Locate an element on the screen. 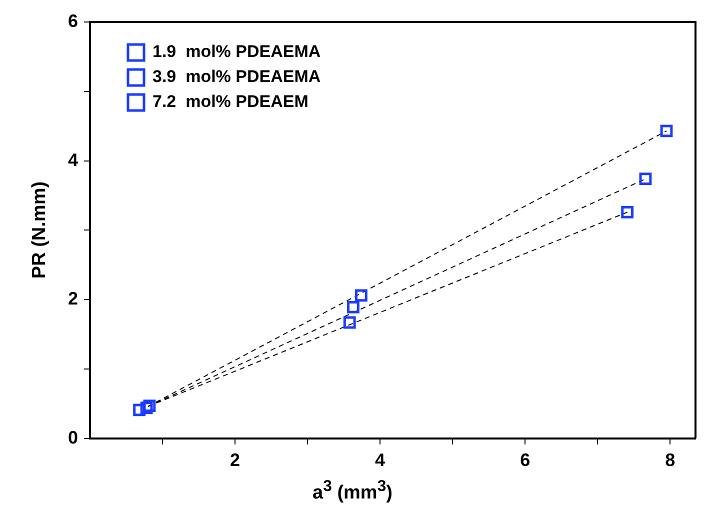 This screenshot has width=705, height=518. legend-label: 3.9 mol% PDEAEMA is located at coordinates (236, 76).